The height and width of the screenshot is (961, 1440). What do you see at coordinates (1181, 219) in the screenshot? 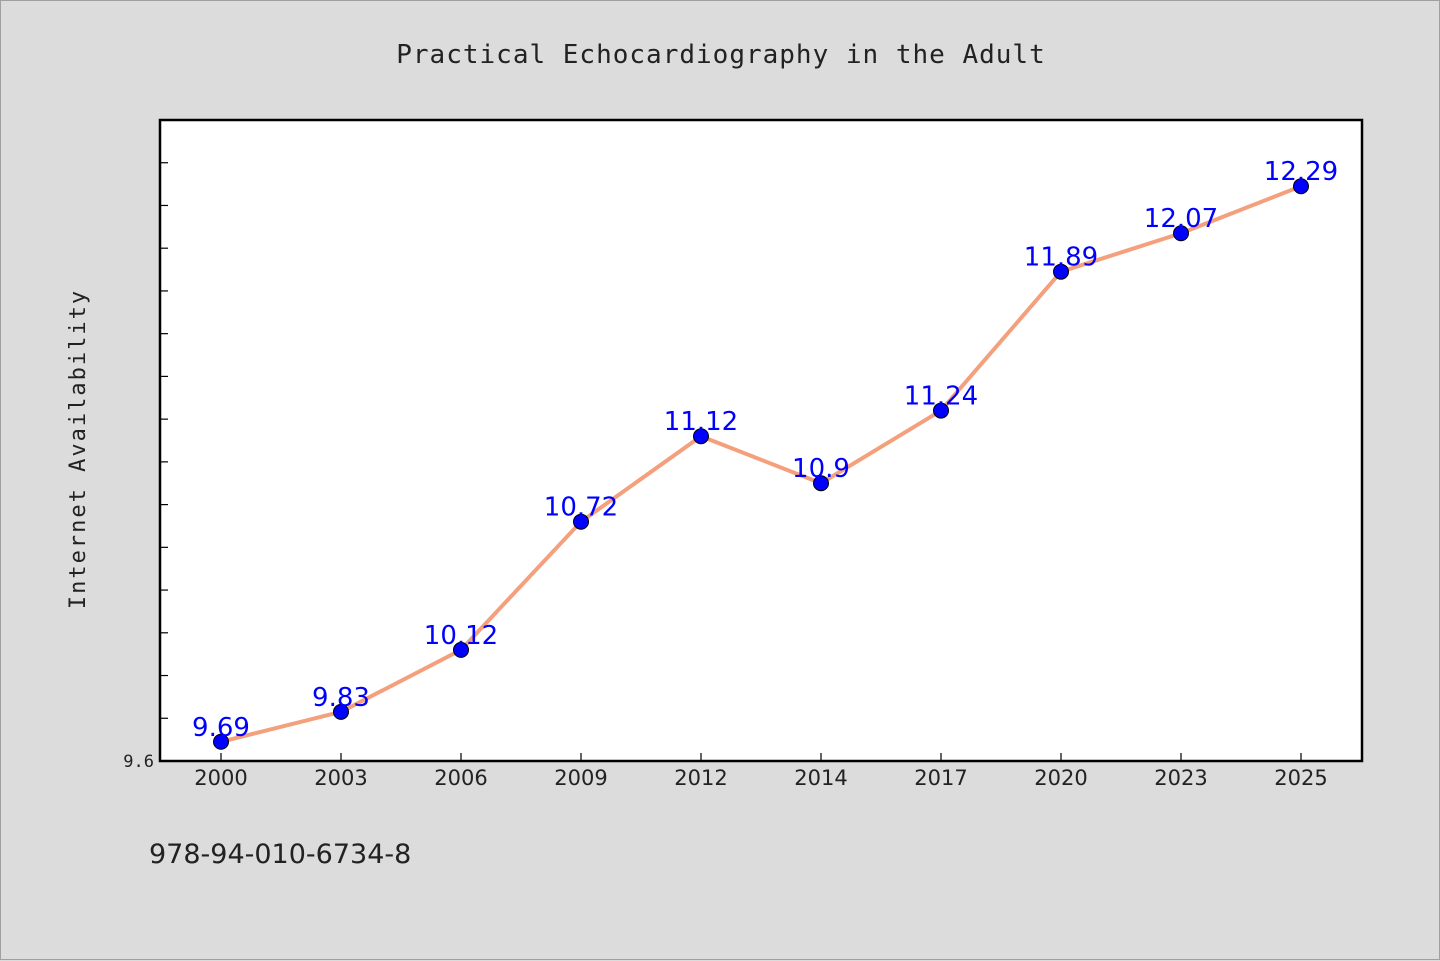
I see `data-label: 12.07` at bounding box center [1181, 219].